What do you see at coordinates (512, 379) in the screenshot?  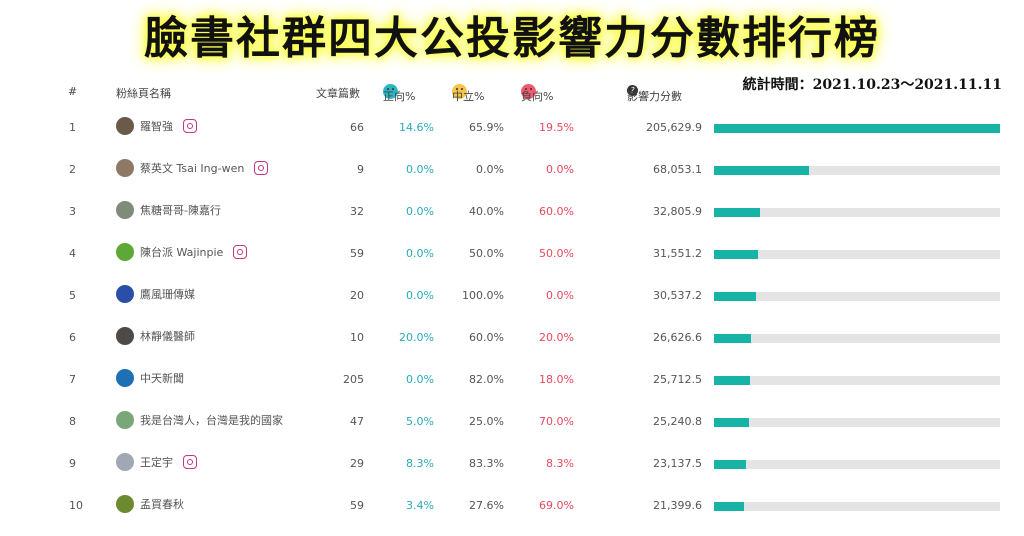 I see `table-row: 7 中天新聞 205 0.0% 82.0% 18.0% 25,712.5` at bounding box center [512, 379].